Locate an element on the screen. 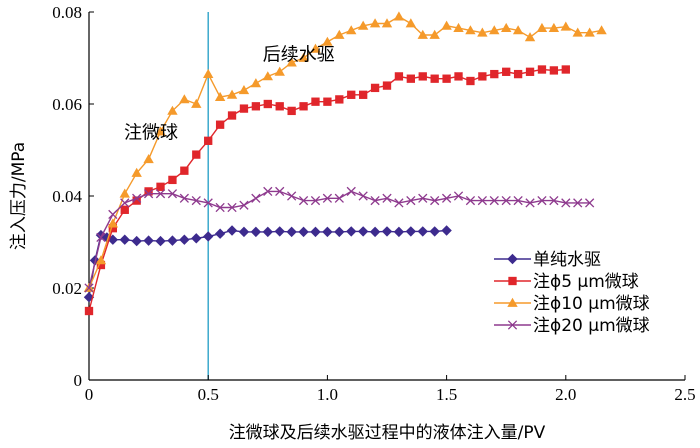 The width and height of the screenshot is (700, 448). legend-label: 注ϕ5 μm微球 is located at coordinates (586, 282).